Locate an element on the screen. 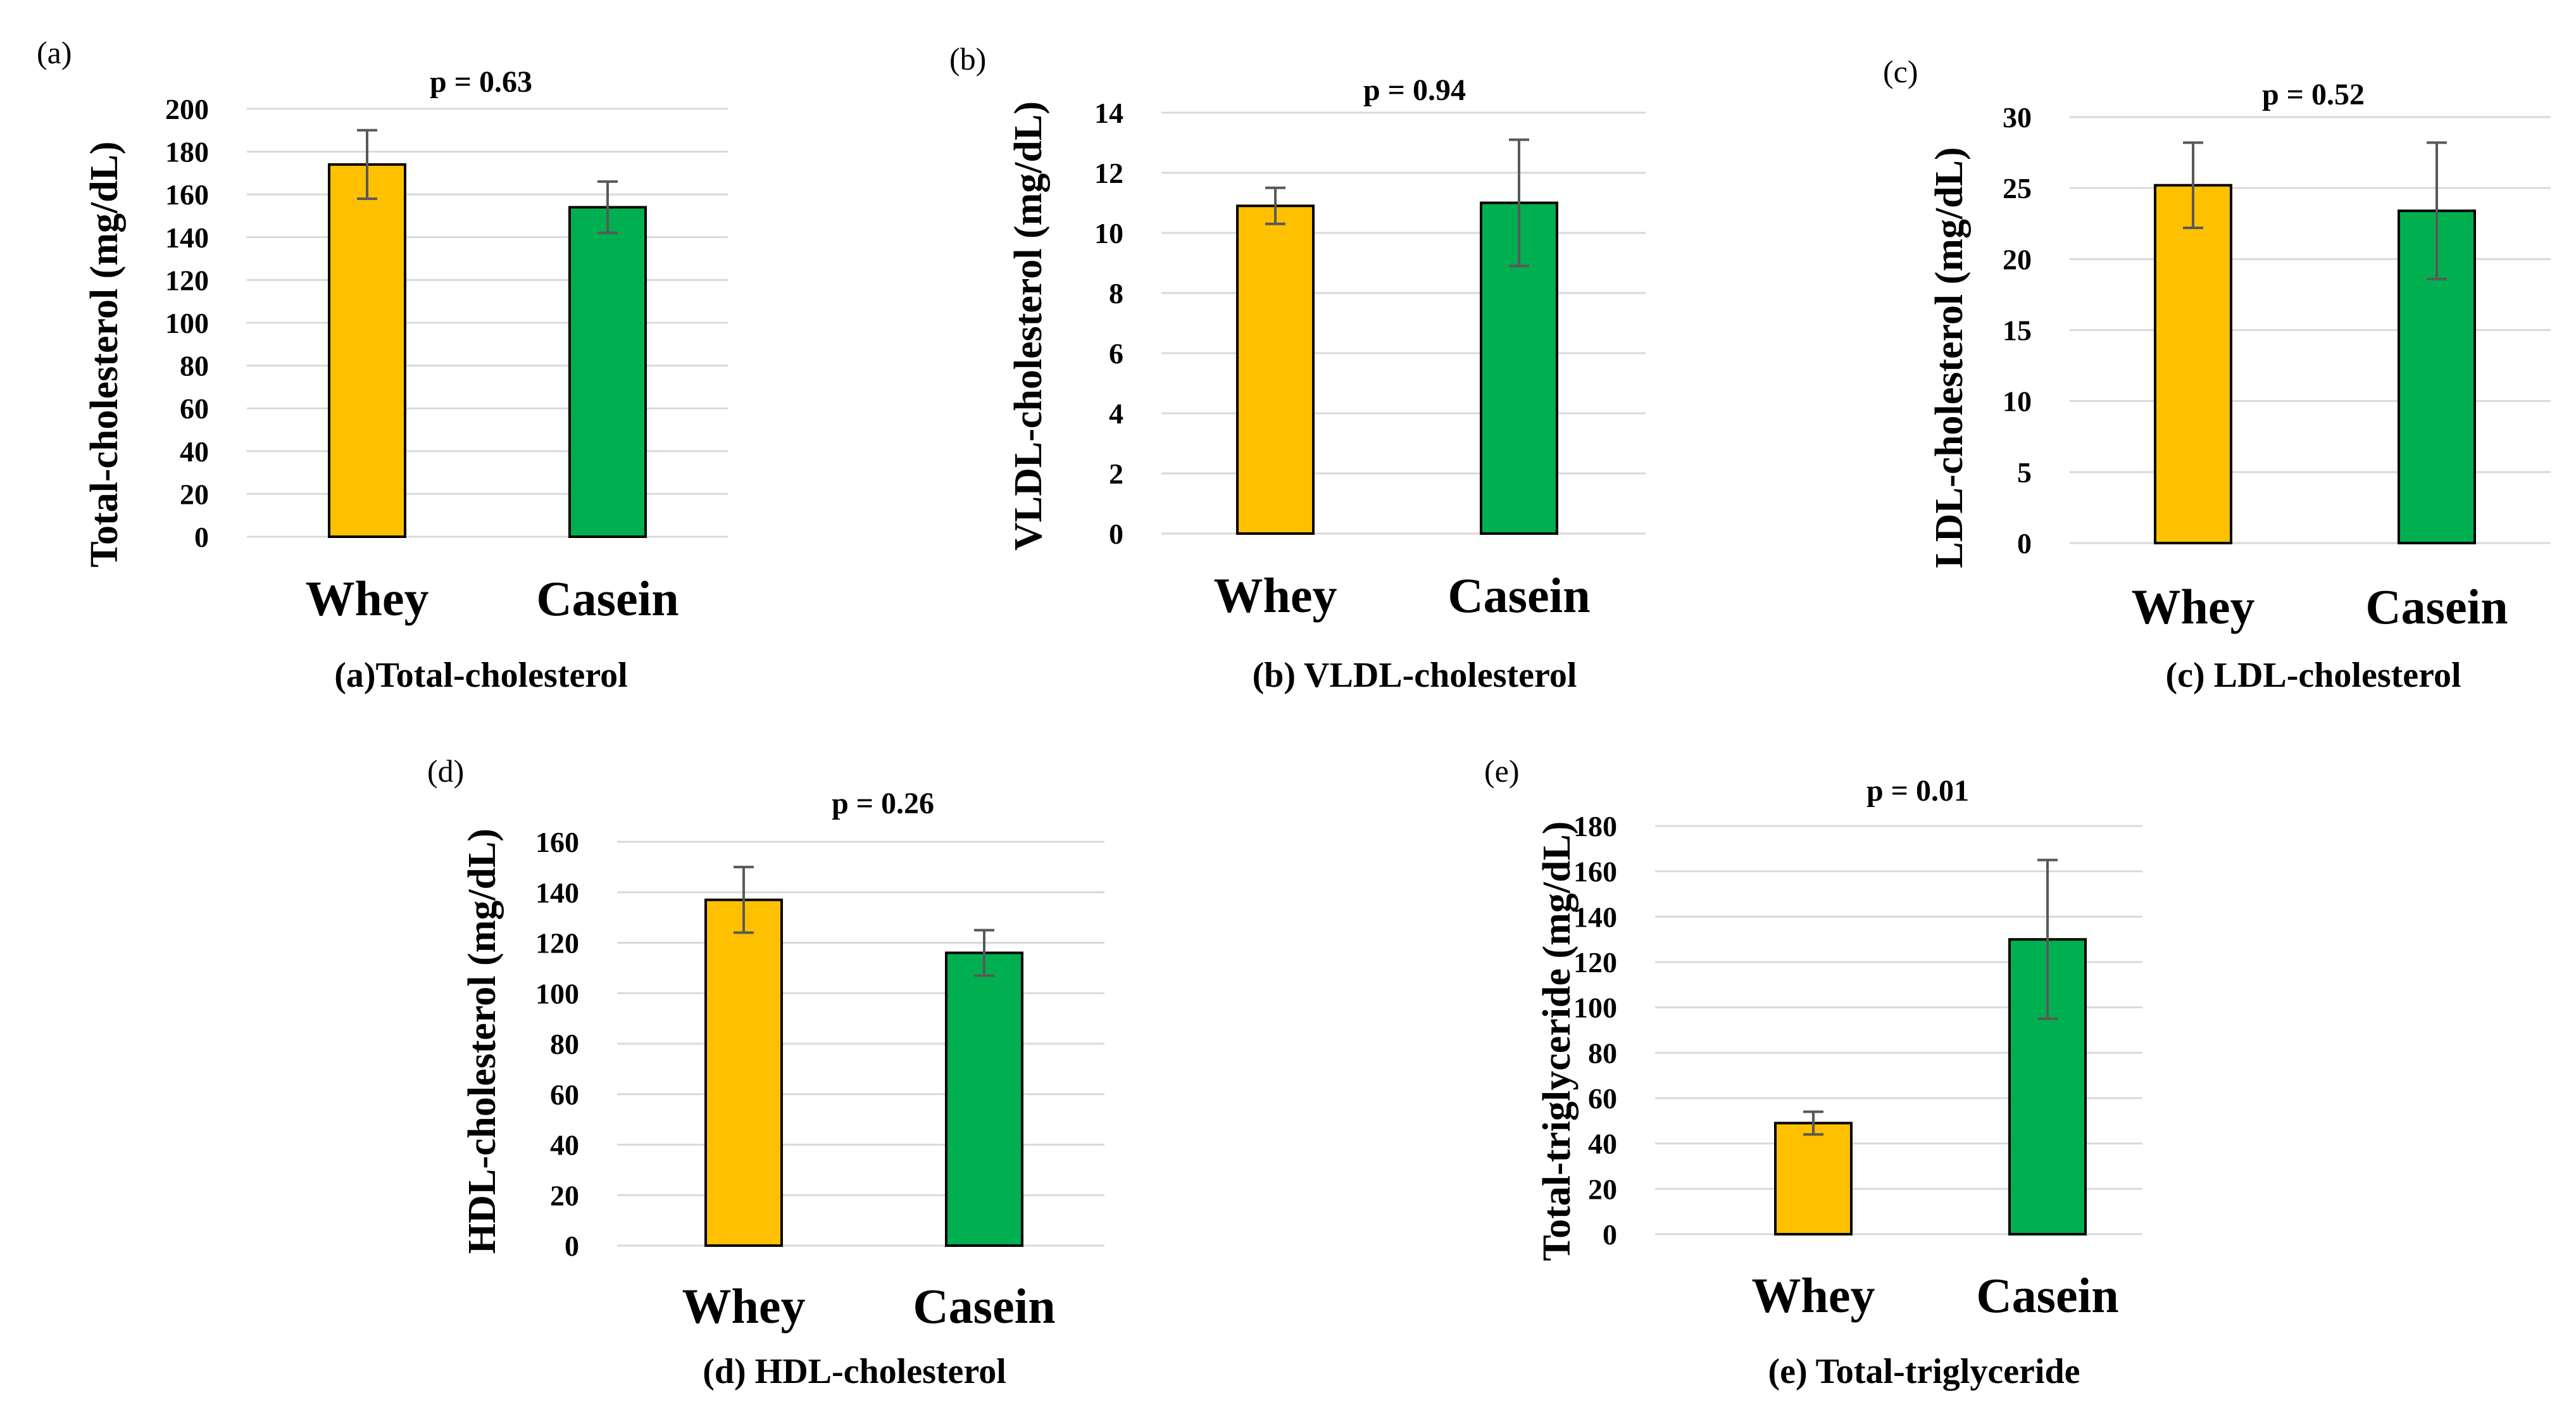 This screenshot has width=2576, height=1426. panel-letter: (c) is located at coordinates (1900, 72).